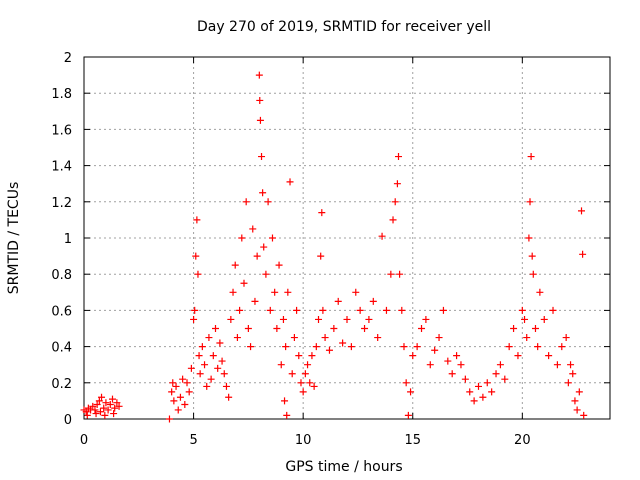 Image resolution: width=640 pixels, height=480 pixels. What do you see at coordinates (61, 167) in the screenshot?
I see `y-tick-label: 1.4` at bounding box center [61, 167].